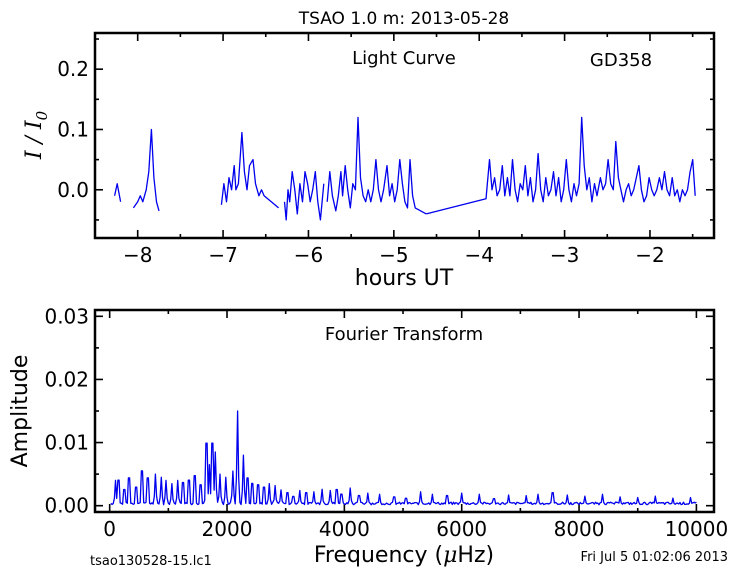 The height and width of the screenshot is (580, 742). I want to click on light-curve-x-tick-label: −2, so click(649, 255).